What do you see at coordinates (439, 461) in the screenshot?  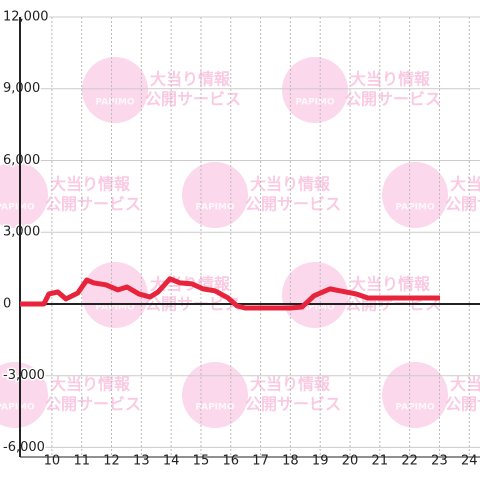 I see `x-tick-label: 23` at bounding box center [439, 461].